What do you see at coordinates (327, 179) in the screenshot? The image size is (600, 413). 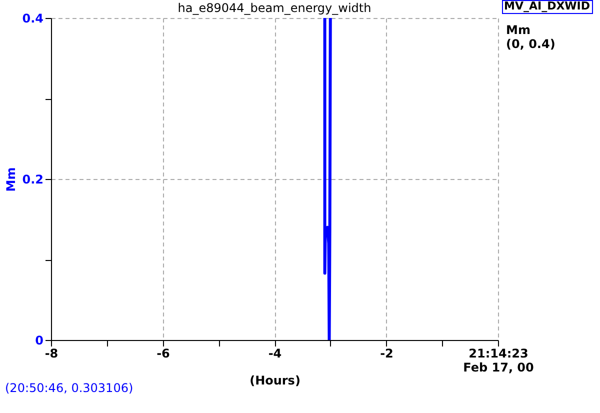 I see `line-series` at bounding box center [327, 179].